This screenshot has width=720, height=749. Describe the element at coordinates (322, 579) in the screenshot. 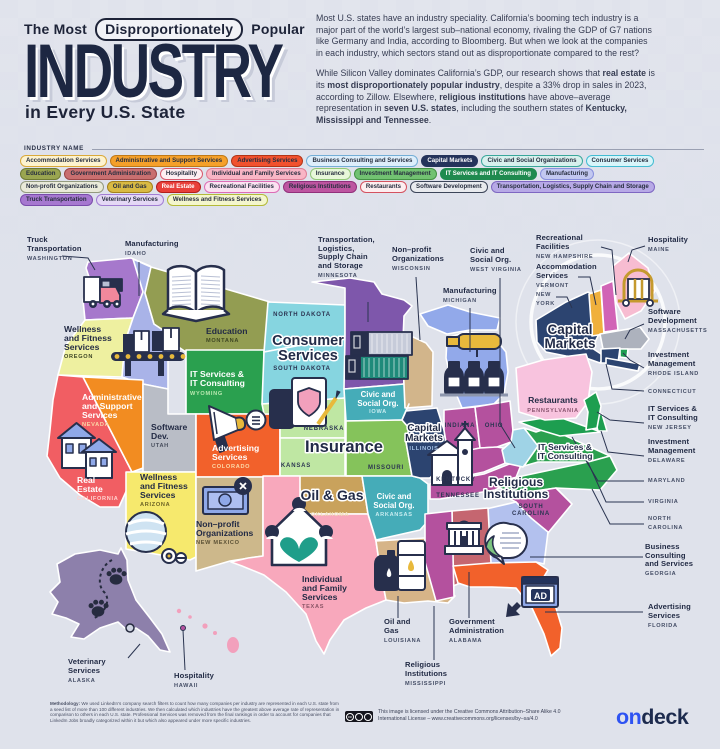

I see `svg-text: Individual` at that location.